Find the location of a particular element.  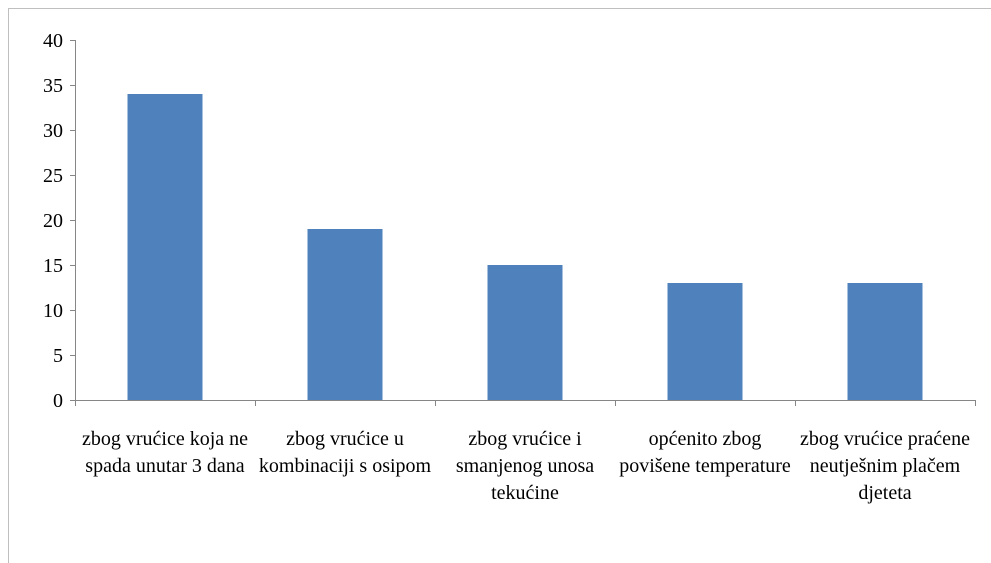

y-tick-label: 30 is located at coordinates (53, 131).